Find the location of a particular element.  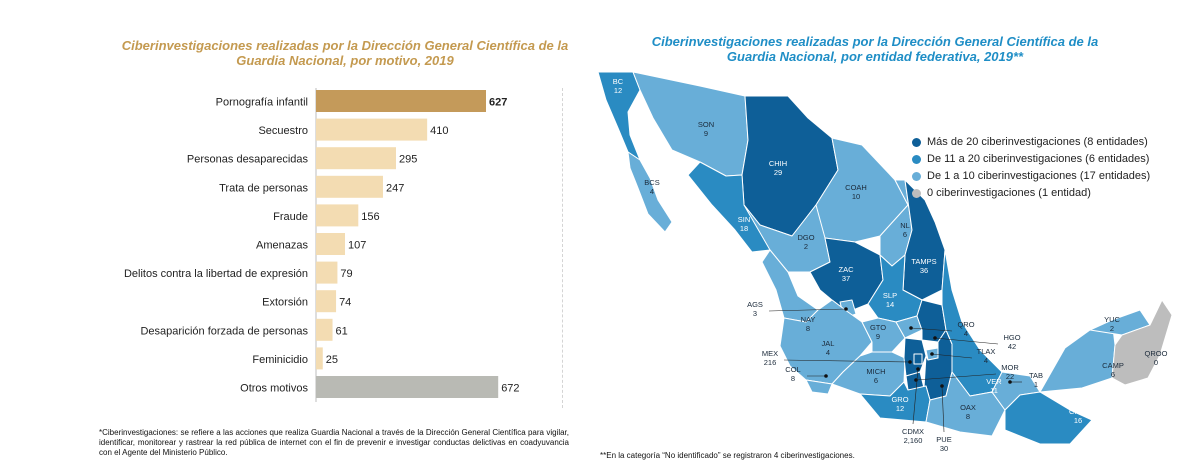

state-qroo is located at coordinates (1142, 342).